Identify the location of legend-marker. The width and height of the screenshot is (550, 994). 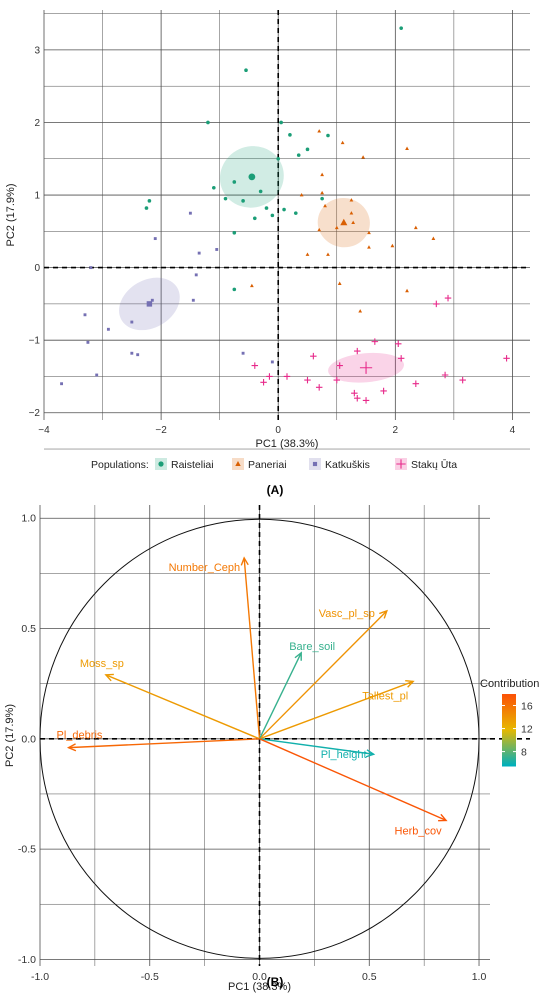
(401, 464).